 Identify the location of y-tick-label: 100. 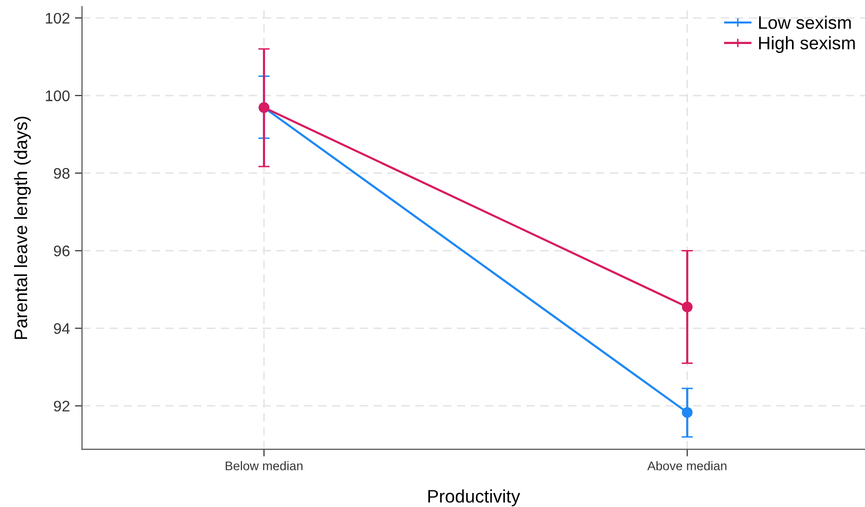
(58, 96).